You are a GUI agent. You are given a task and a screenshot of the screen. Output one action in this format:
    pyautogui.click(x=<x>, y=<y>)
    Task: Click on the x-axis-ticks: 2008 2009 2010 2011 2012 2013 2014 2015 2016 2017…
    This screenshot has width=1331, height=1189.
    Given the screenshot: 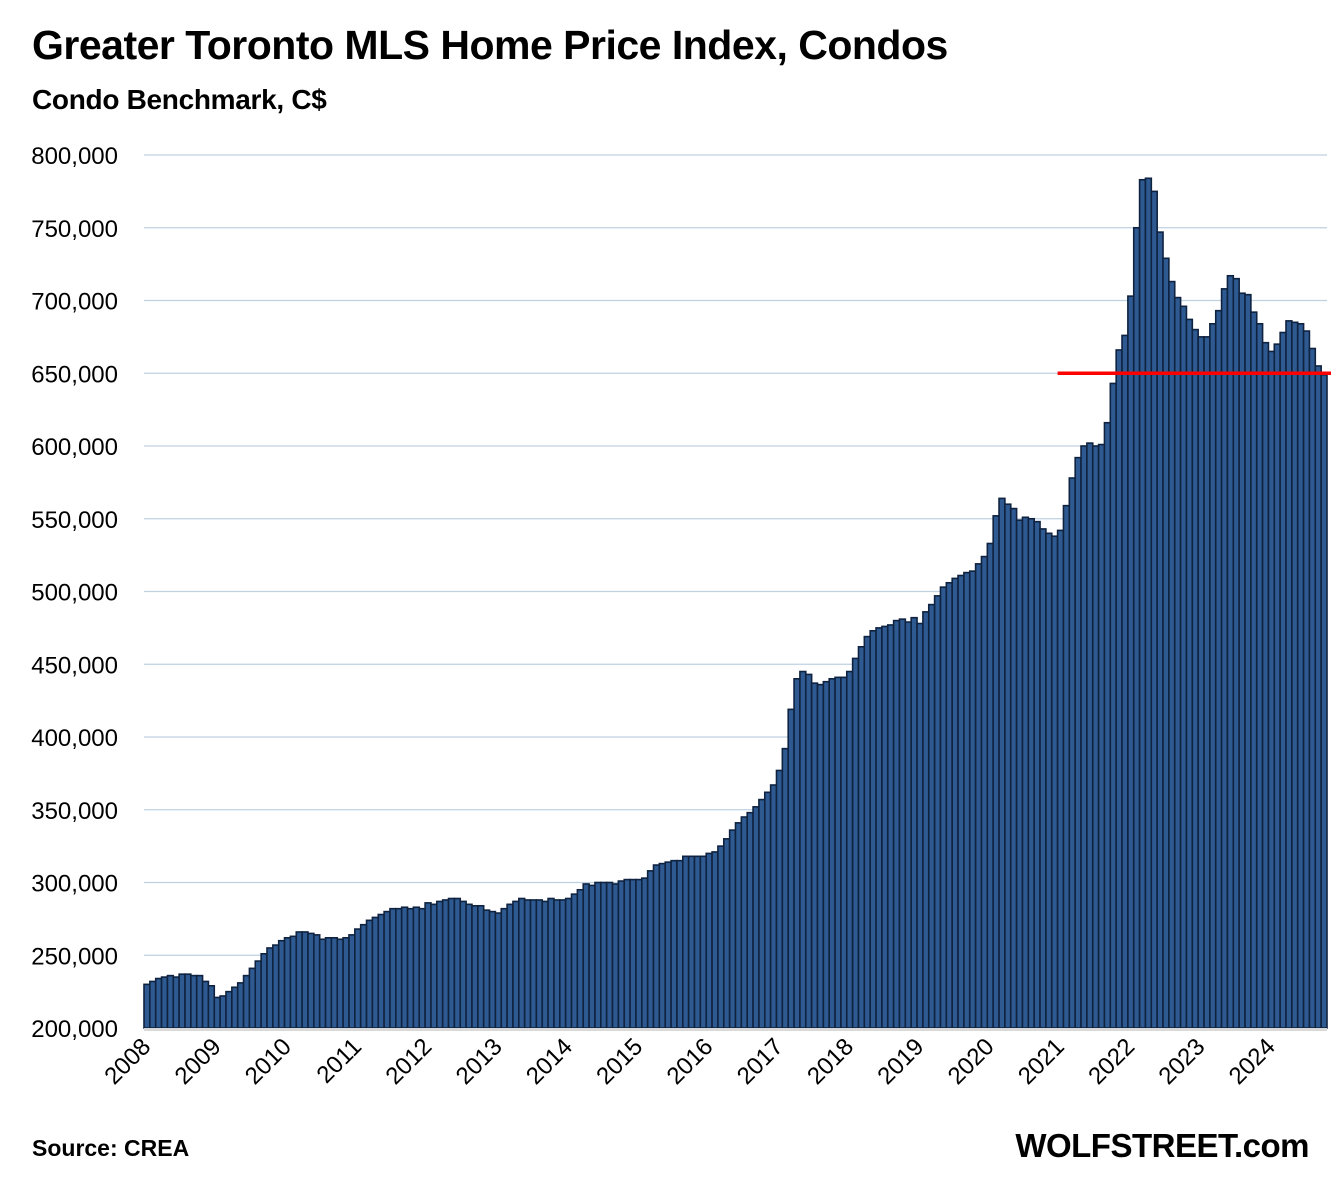 What is the action you would take?
    pyautogui.click(x=689, y=1061)
    